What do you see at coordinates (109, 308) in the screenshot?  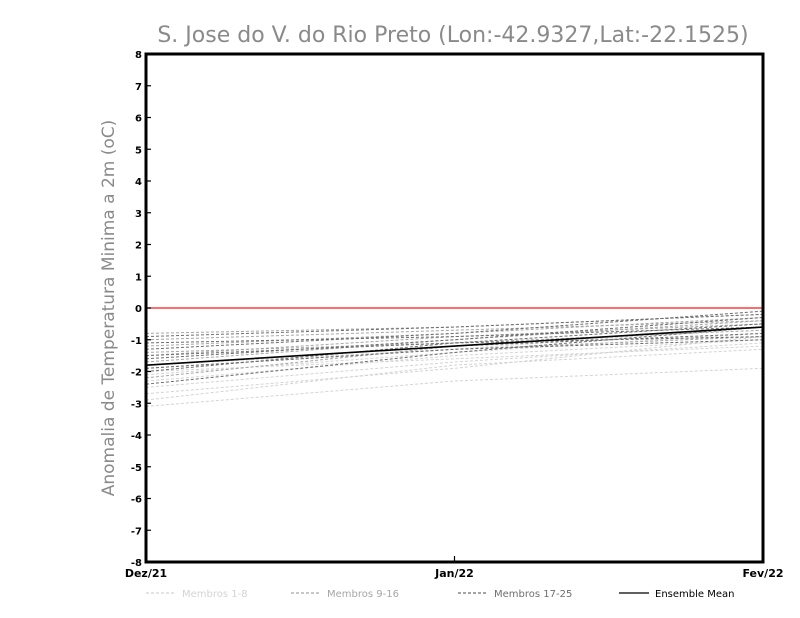 I see `y-axis-label: Anomalia de Temperatura Minima a 2m (oC)` at bounding box center [109, 308].